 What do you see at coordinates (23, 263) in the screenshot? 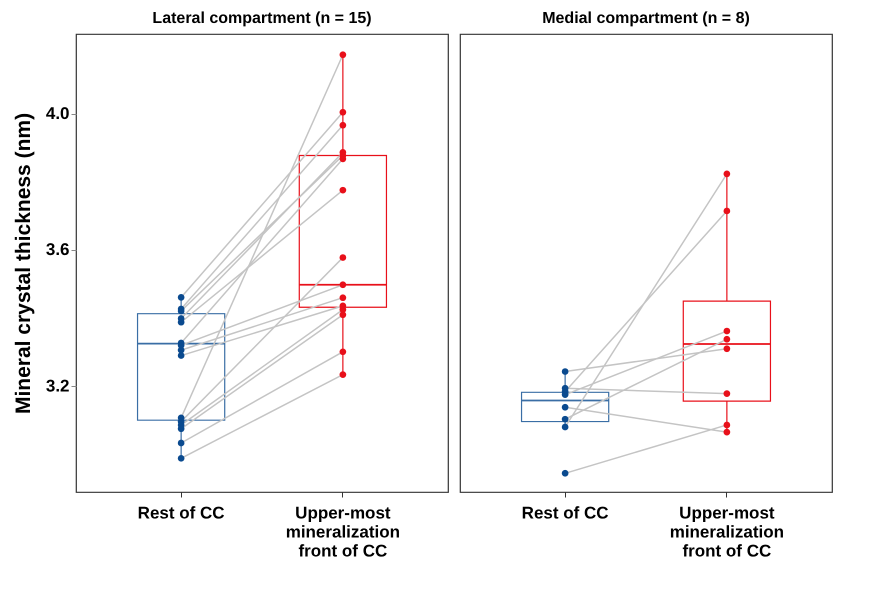
I see `y-axis-title: Mineral crystal thickness (nm)` at bounding box center [23, 263].